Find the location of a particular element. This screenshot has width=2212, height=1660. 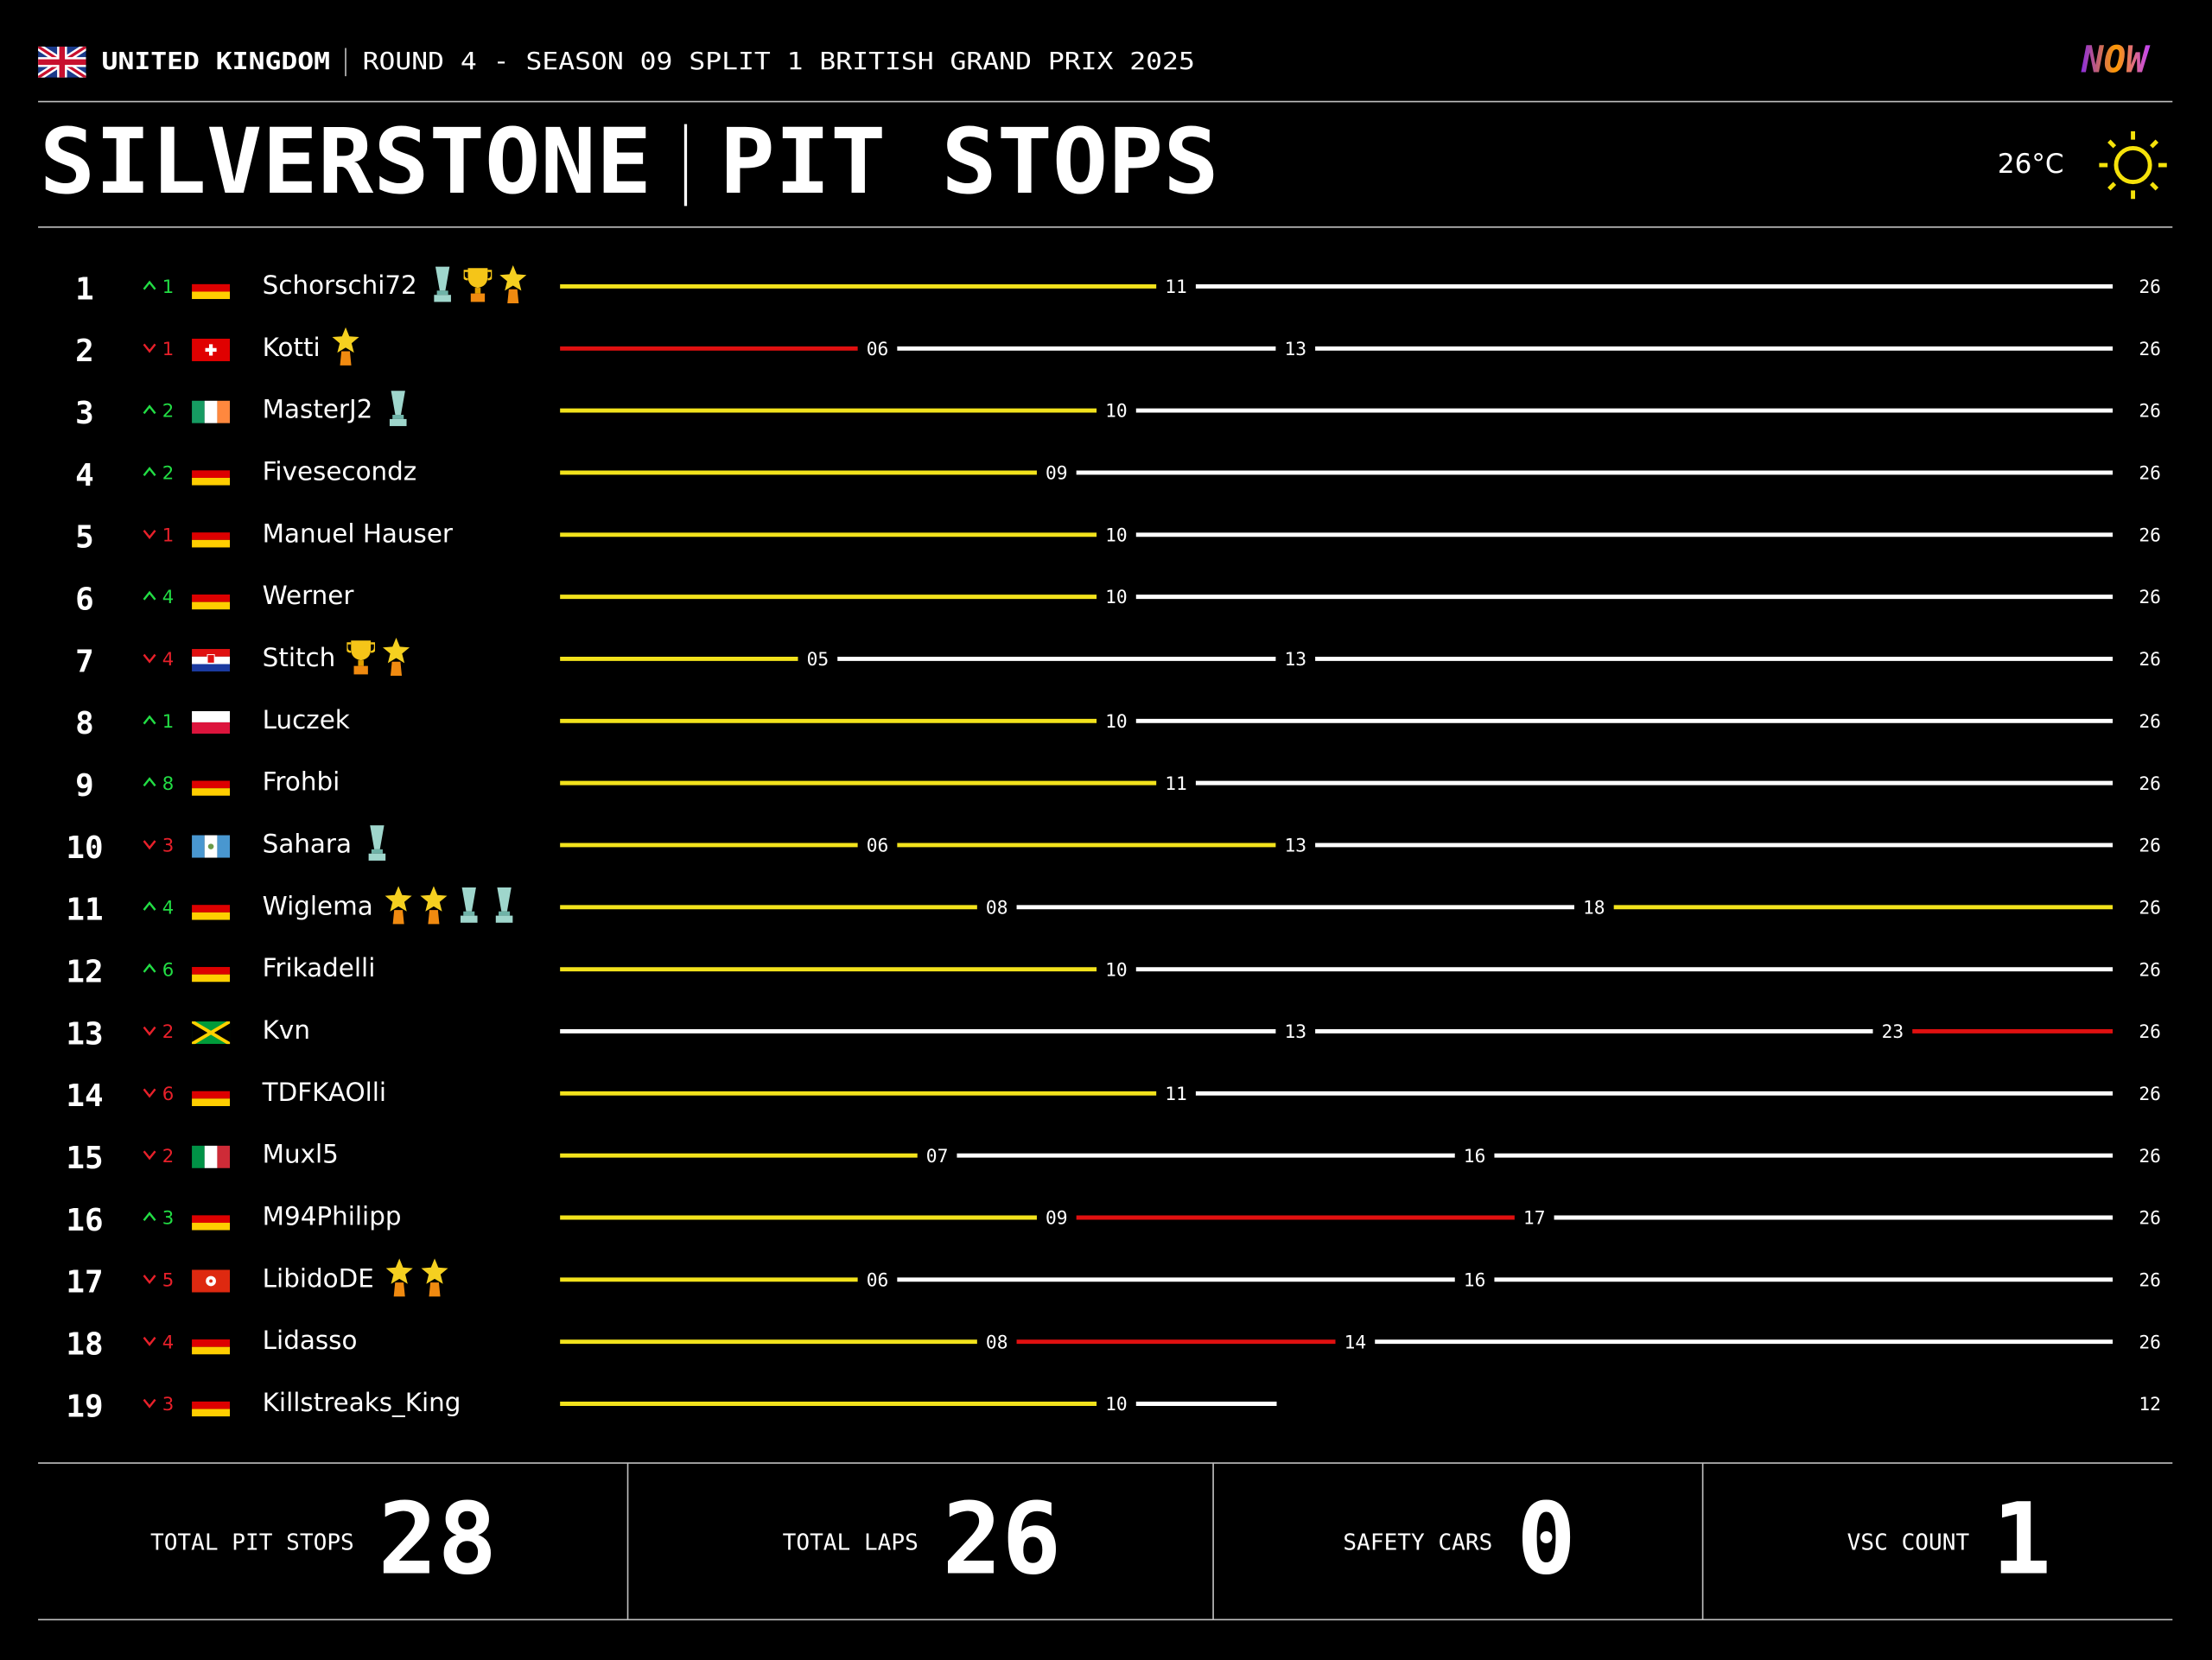

page-title: PIT STOPS is located at coordinates (969, 161).